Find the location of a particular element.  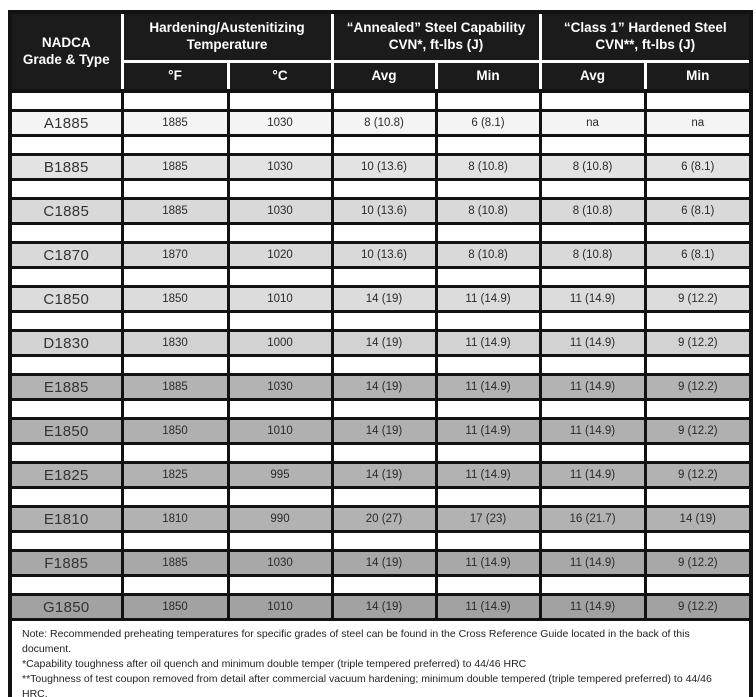

header-class1-line1: “Class 1” Hardened Steel is located at coordinates (645, 28).